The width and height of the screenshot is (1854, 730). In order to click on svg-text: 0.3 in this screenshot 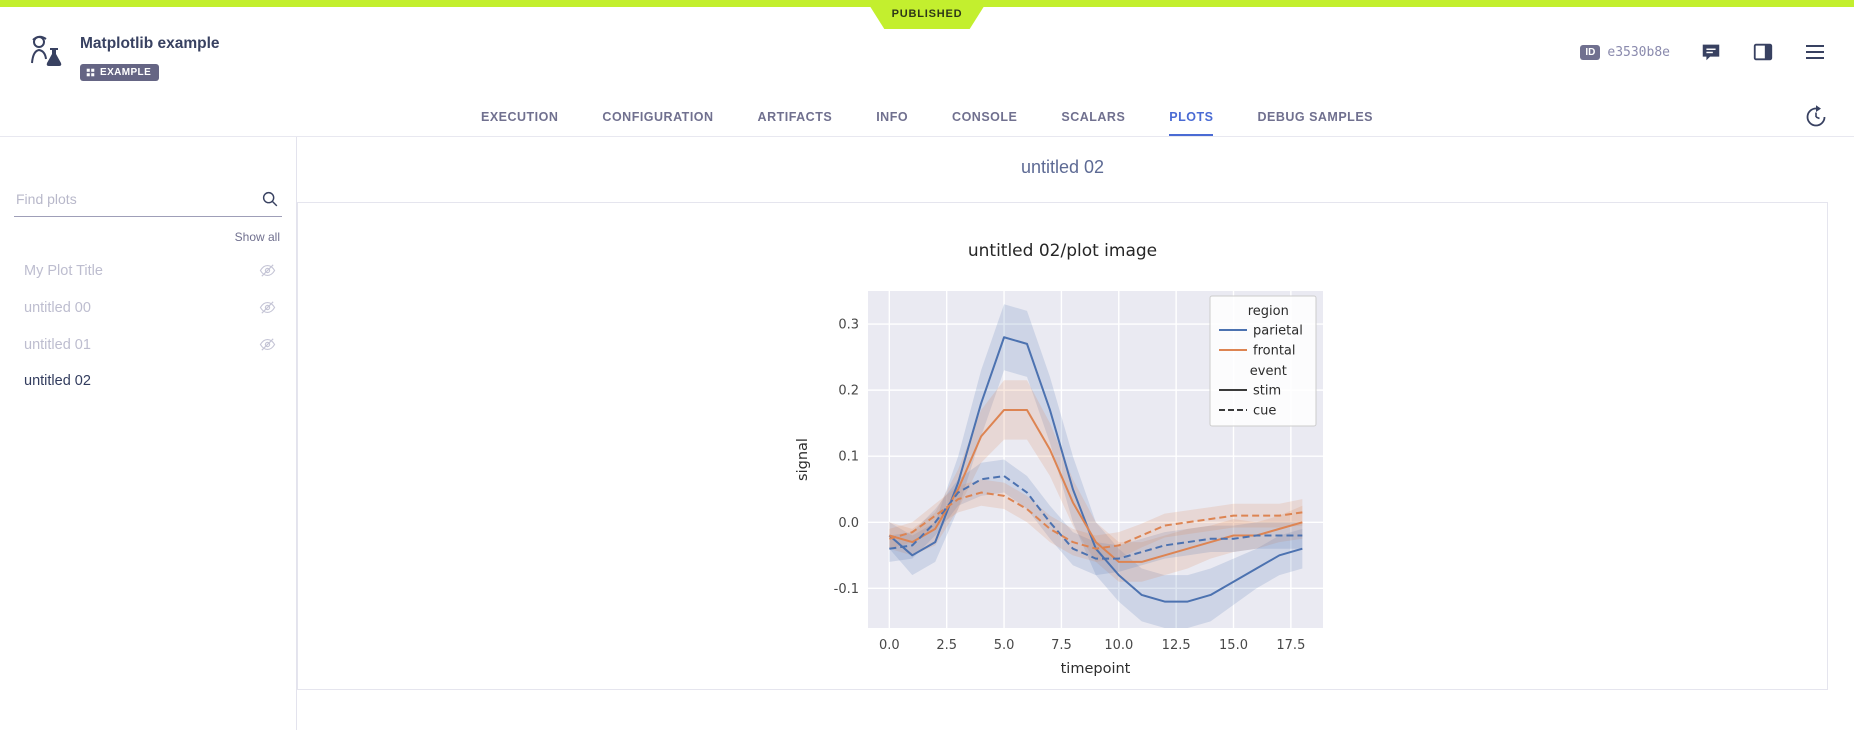, I will do `click(848, 325)`.